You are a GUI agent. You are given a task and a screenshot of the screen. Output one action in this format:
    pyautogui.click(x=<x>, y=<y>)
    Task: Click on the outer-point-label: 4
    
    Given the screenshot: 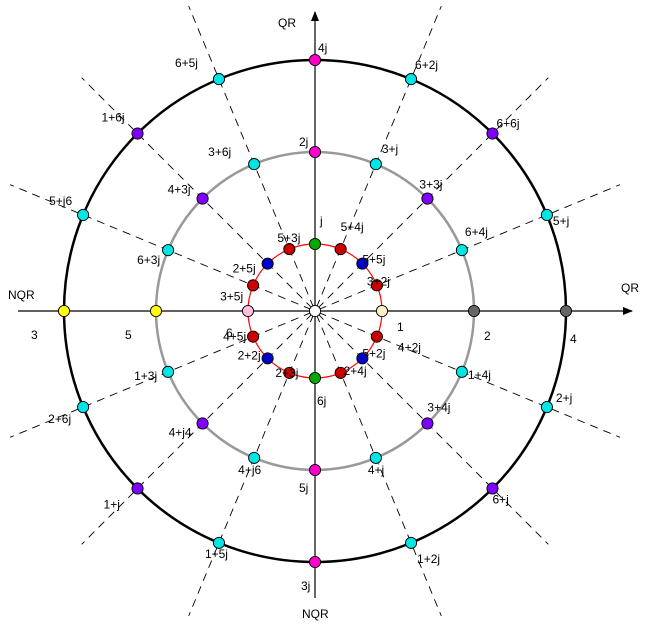 What is the action you would take?
    pyautogui.click(x=573, y=339)
    